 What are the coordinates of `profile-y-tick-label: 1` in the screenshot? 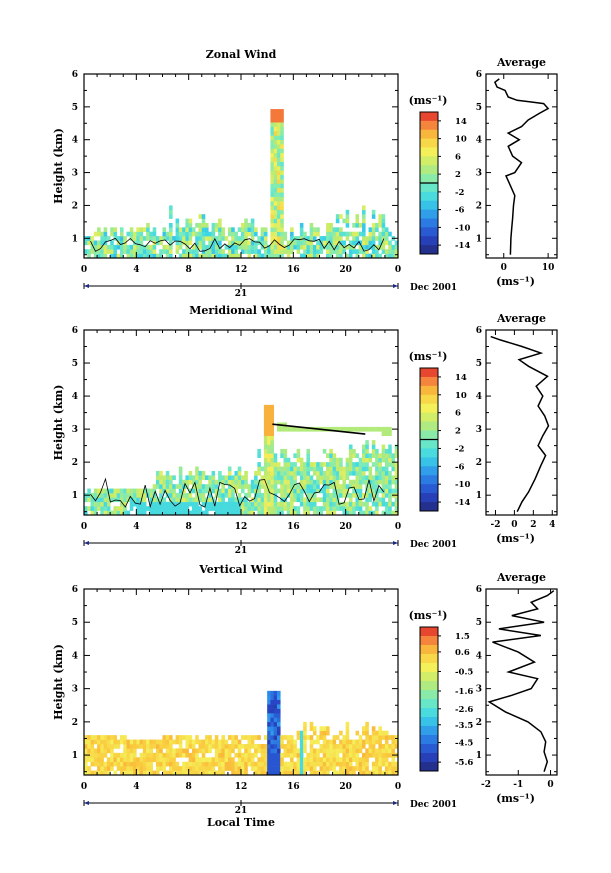 It's located at (479, 239).